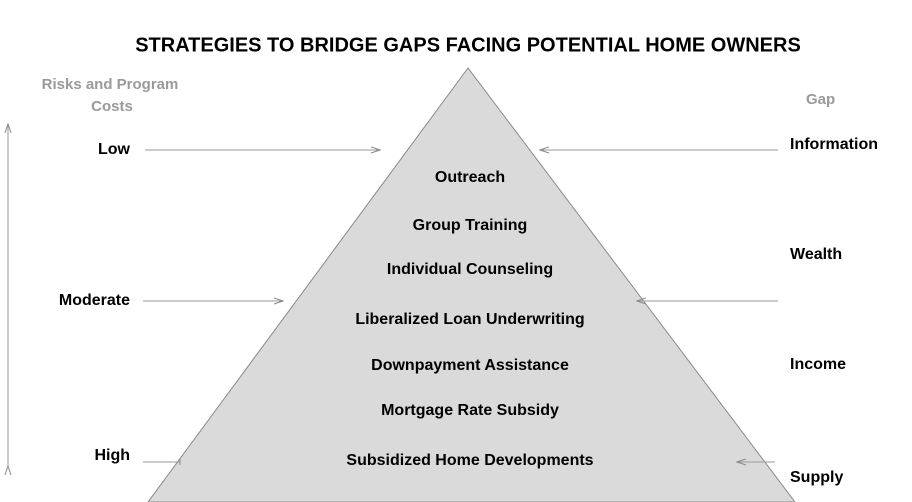 This screenshot has height=502, width=912. What do you see at coordinates (818, 364) in the screenshot?
I see `gap-label: Income` at bounding box center [818, 364].